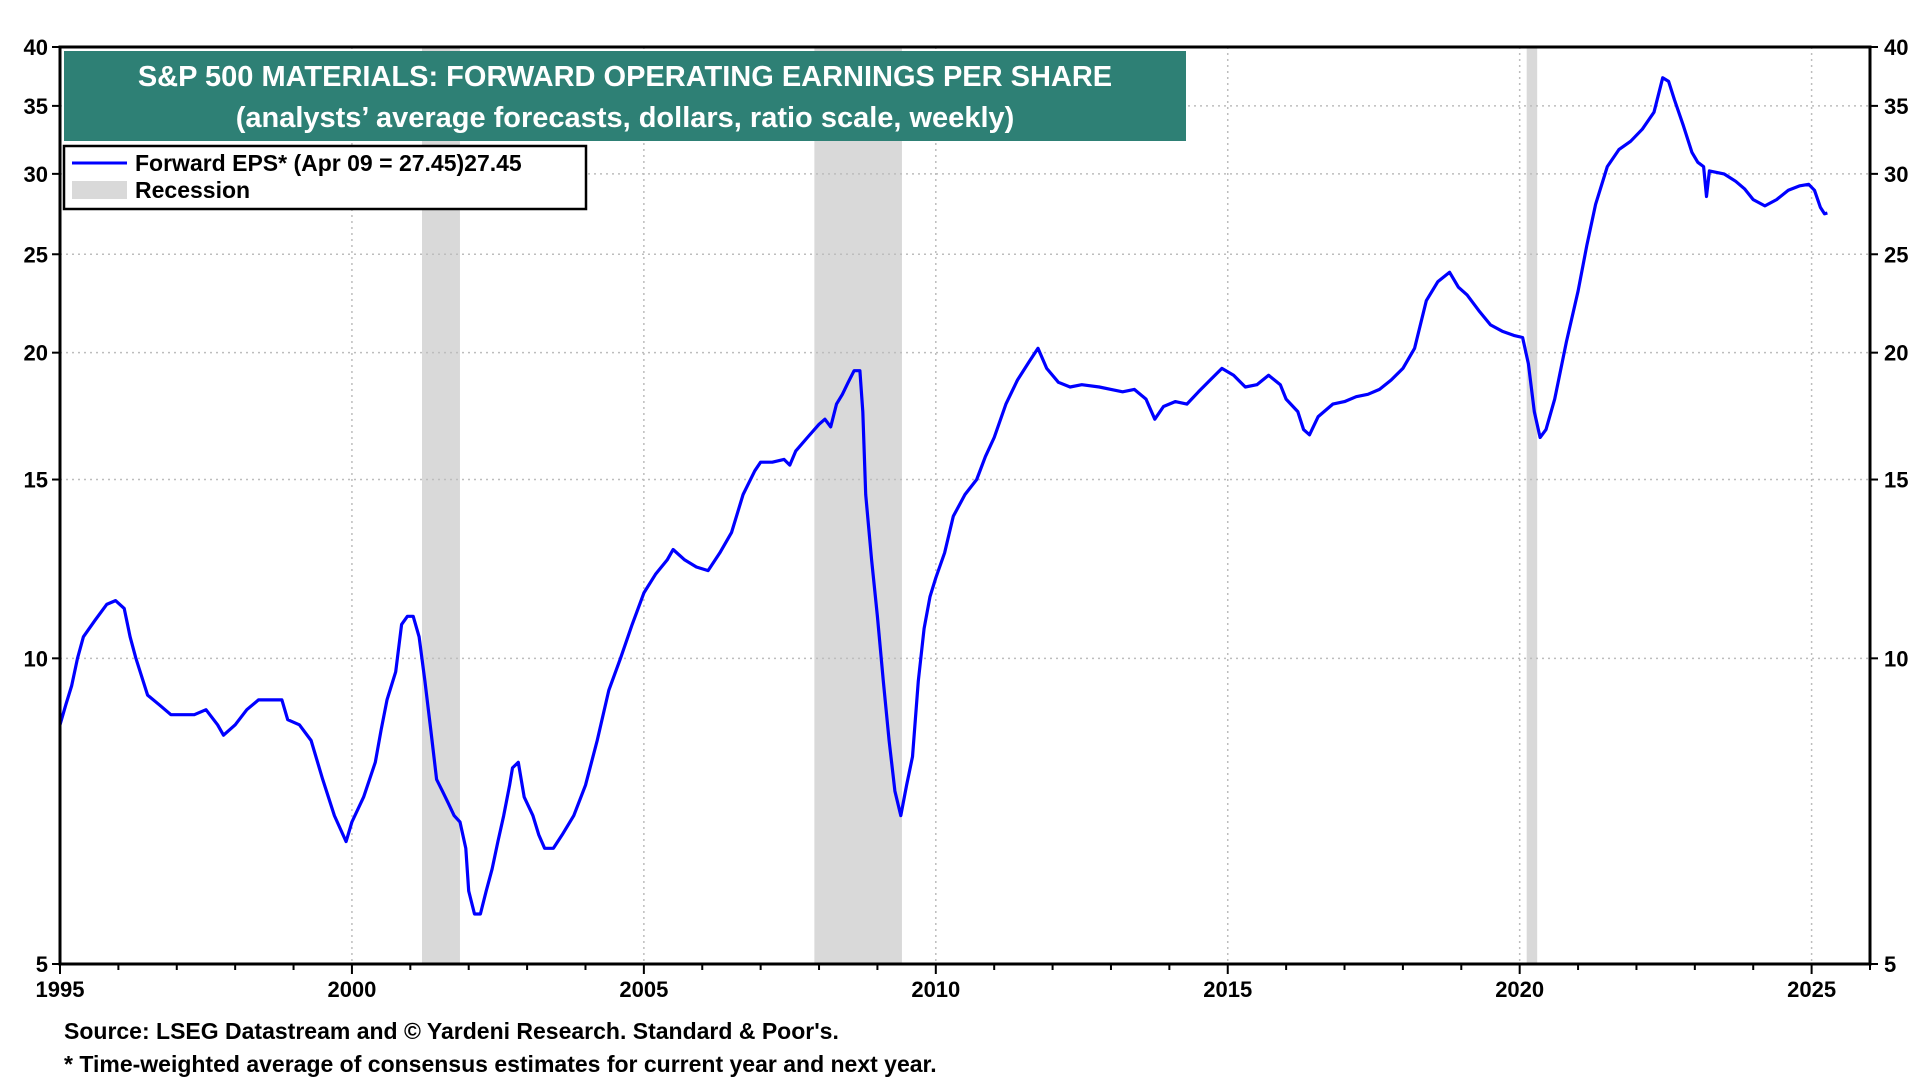 Image resolution: width=1920 pixels, height=1080 pixels. I want to click on x-tick-label-1995: 1995, so click(60, 989).